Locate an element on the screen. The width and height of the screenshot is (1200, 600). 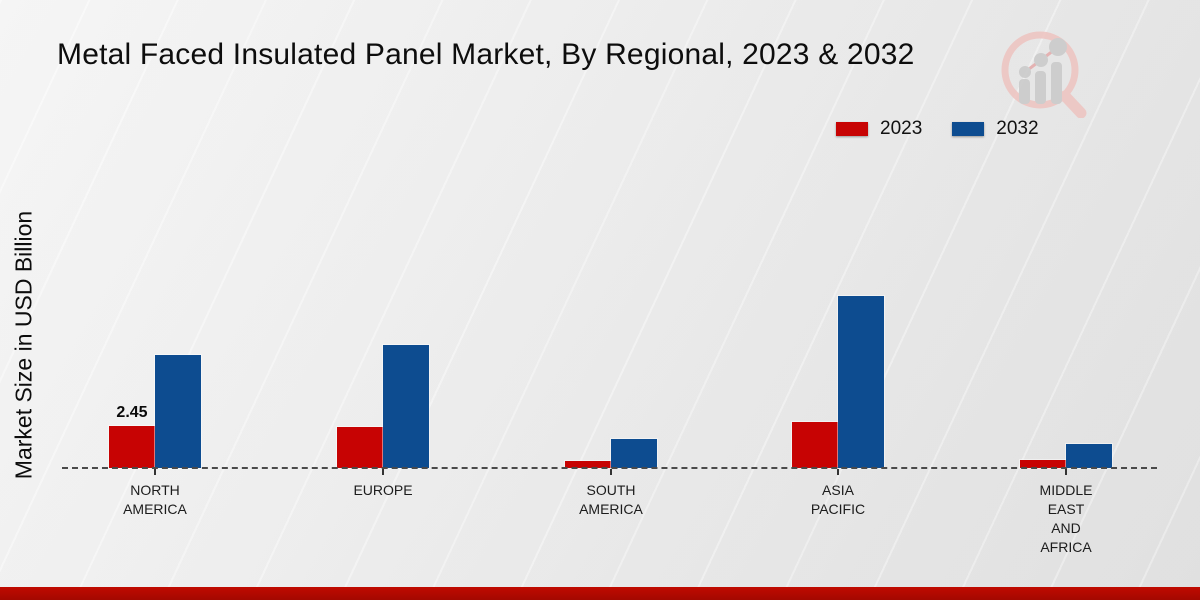
legend-item-2023: 2023 is located at coordinates (879, 129).